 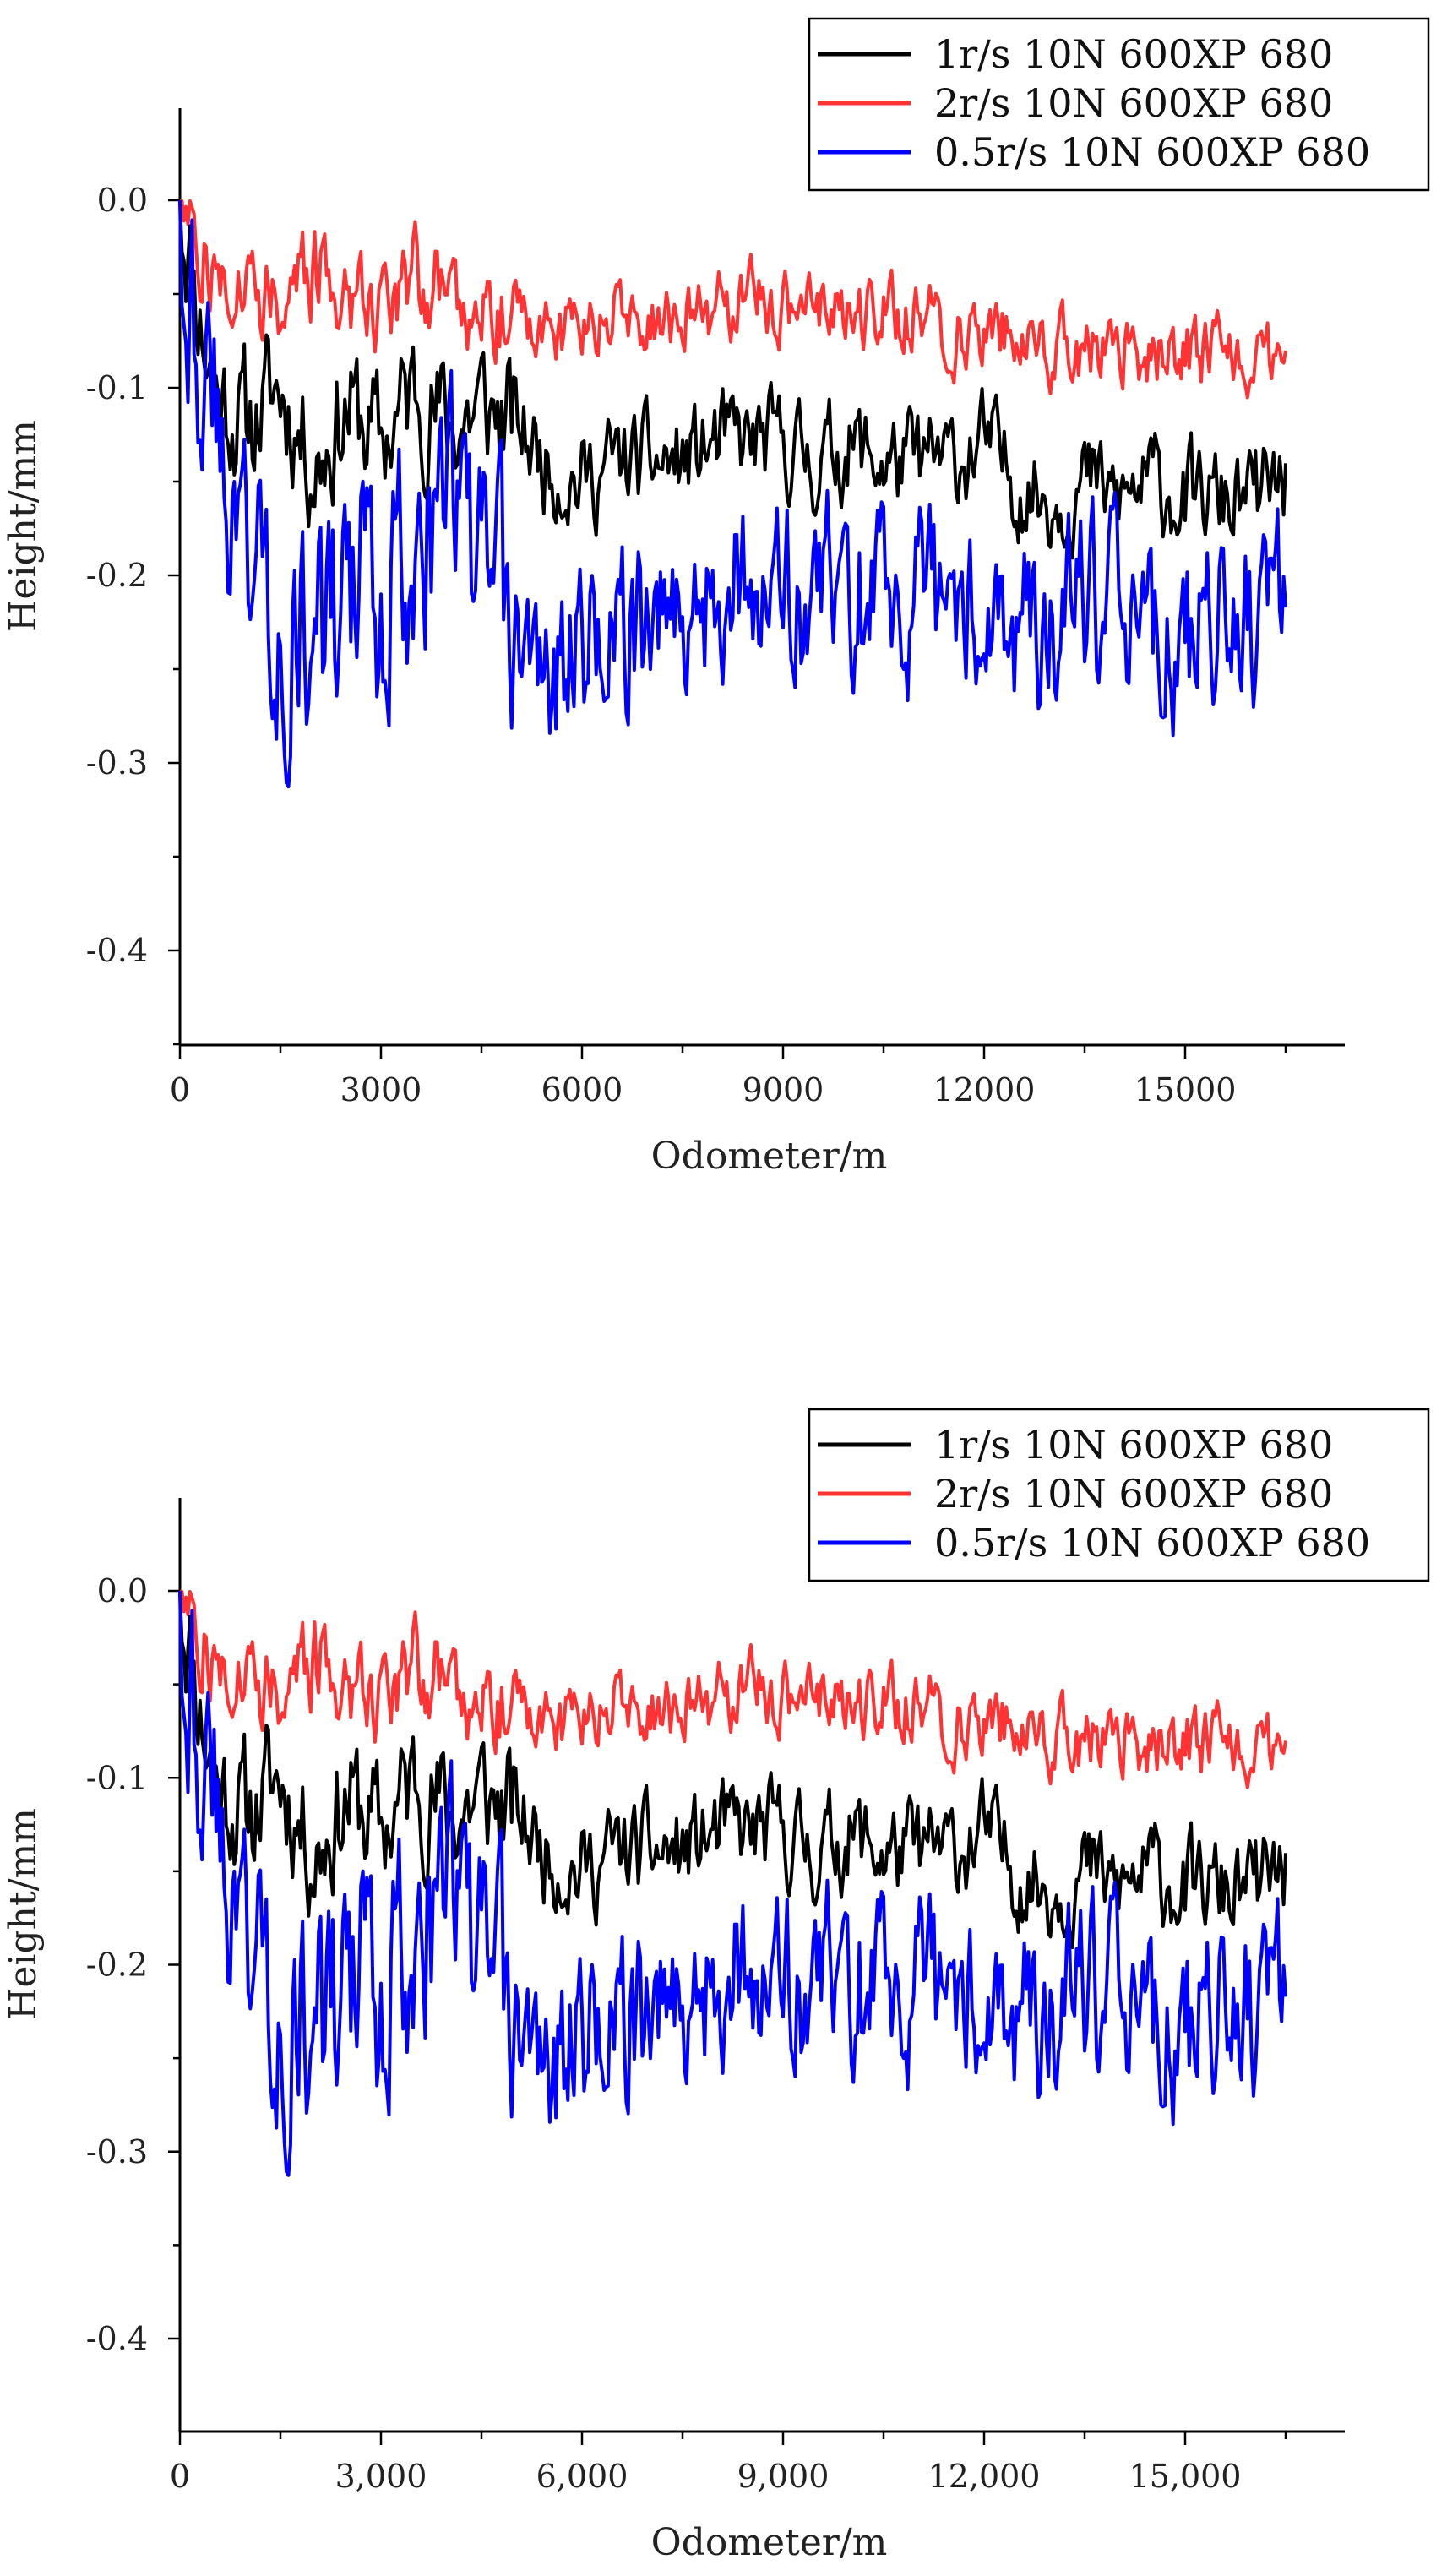 I want to click on x-tick-label: 9,000, so click(x=783, y=2476).